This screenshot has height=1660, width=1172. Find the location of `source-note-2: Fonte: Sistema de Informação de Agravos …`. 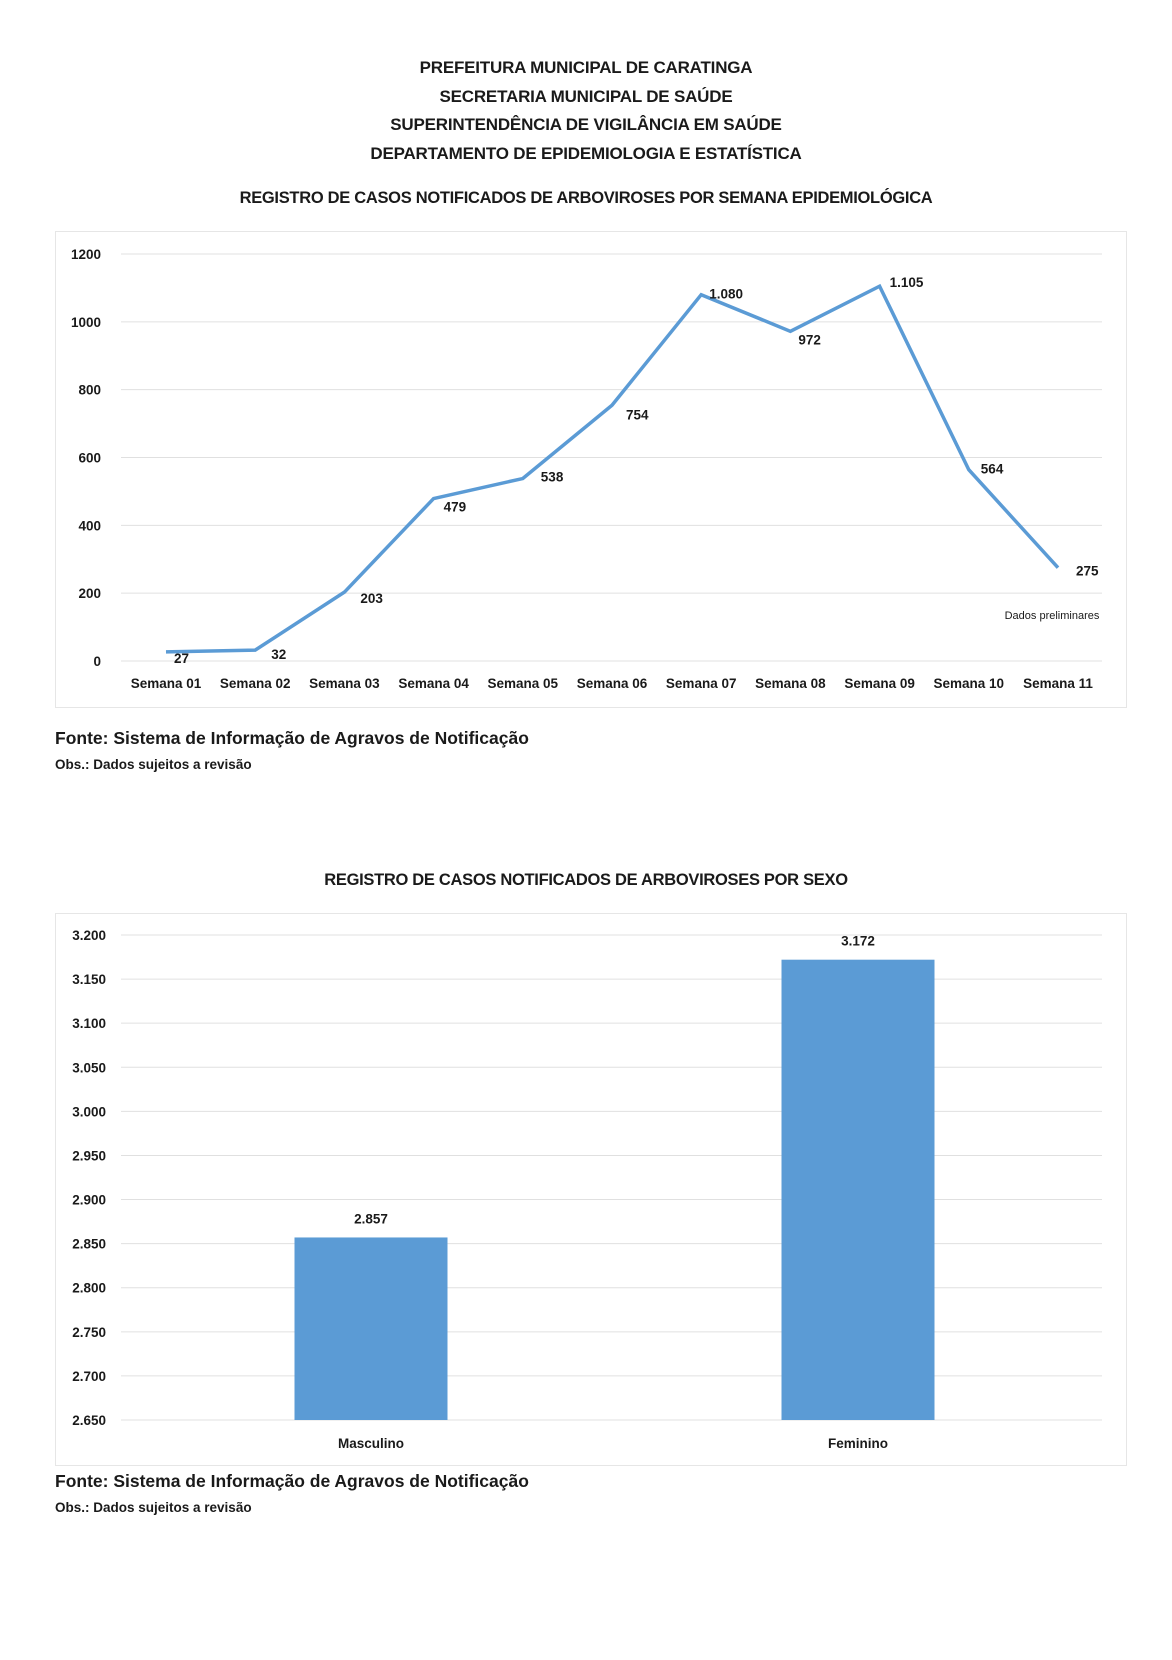

source-note-2: Fonte: Sistema de Informação de Agravos … is located at coordinates (292, 1481).